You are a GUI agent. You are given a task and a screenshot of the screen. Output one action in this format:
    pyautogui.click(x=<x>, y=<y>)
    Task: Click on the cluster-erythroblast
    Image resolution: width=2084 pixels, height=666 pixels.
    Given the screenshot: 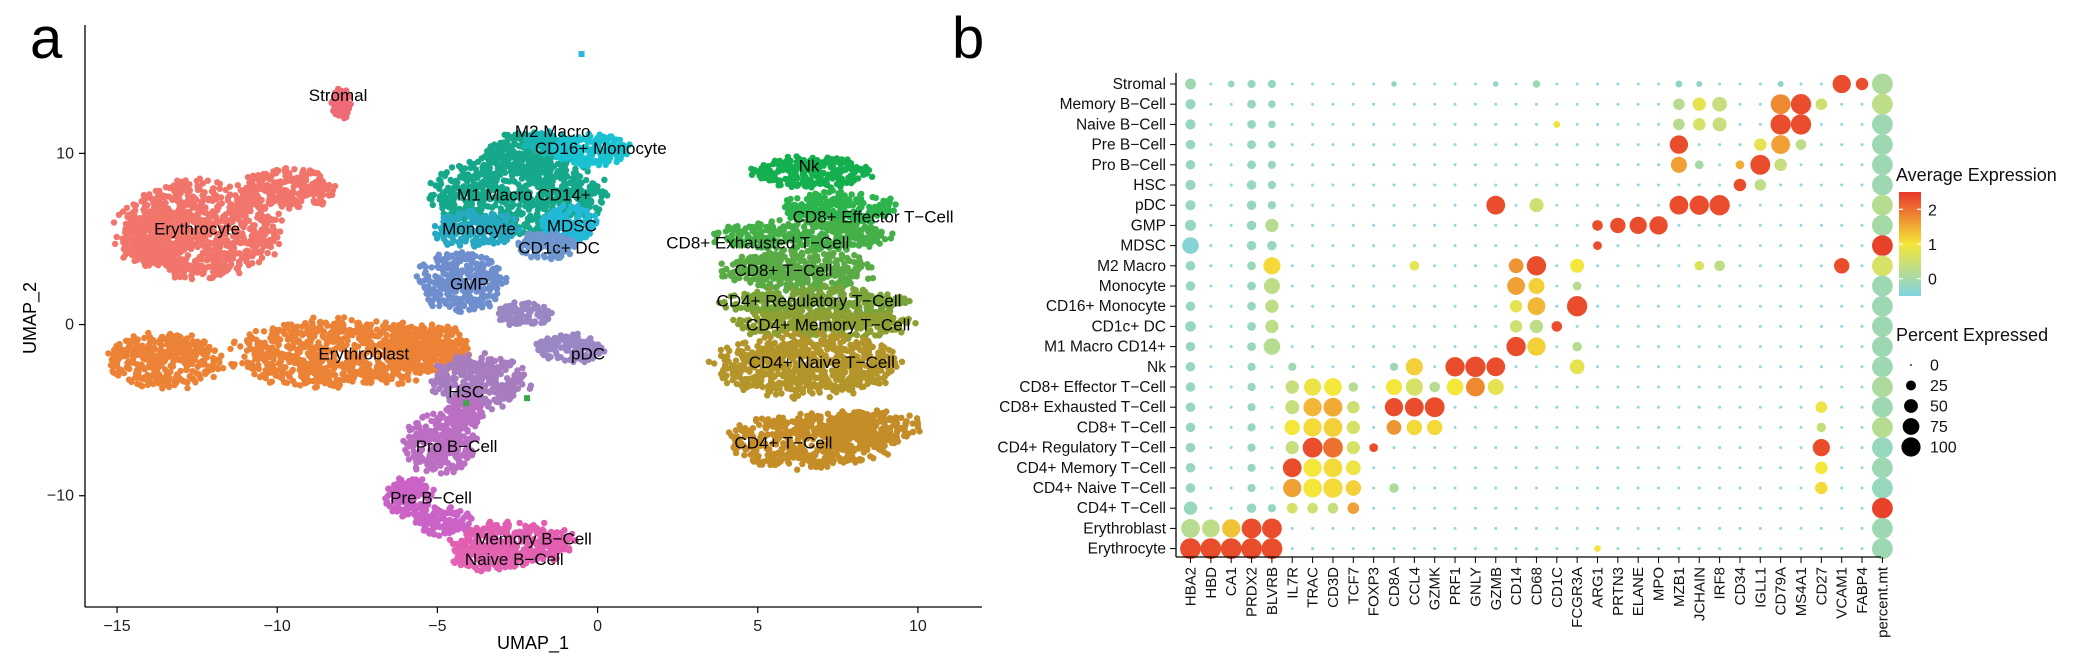 What is the action you would take?
    pyautogui.click(x=289, y=353)
    